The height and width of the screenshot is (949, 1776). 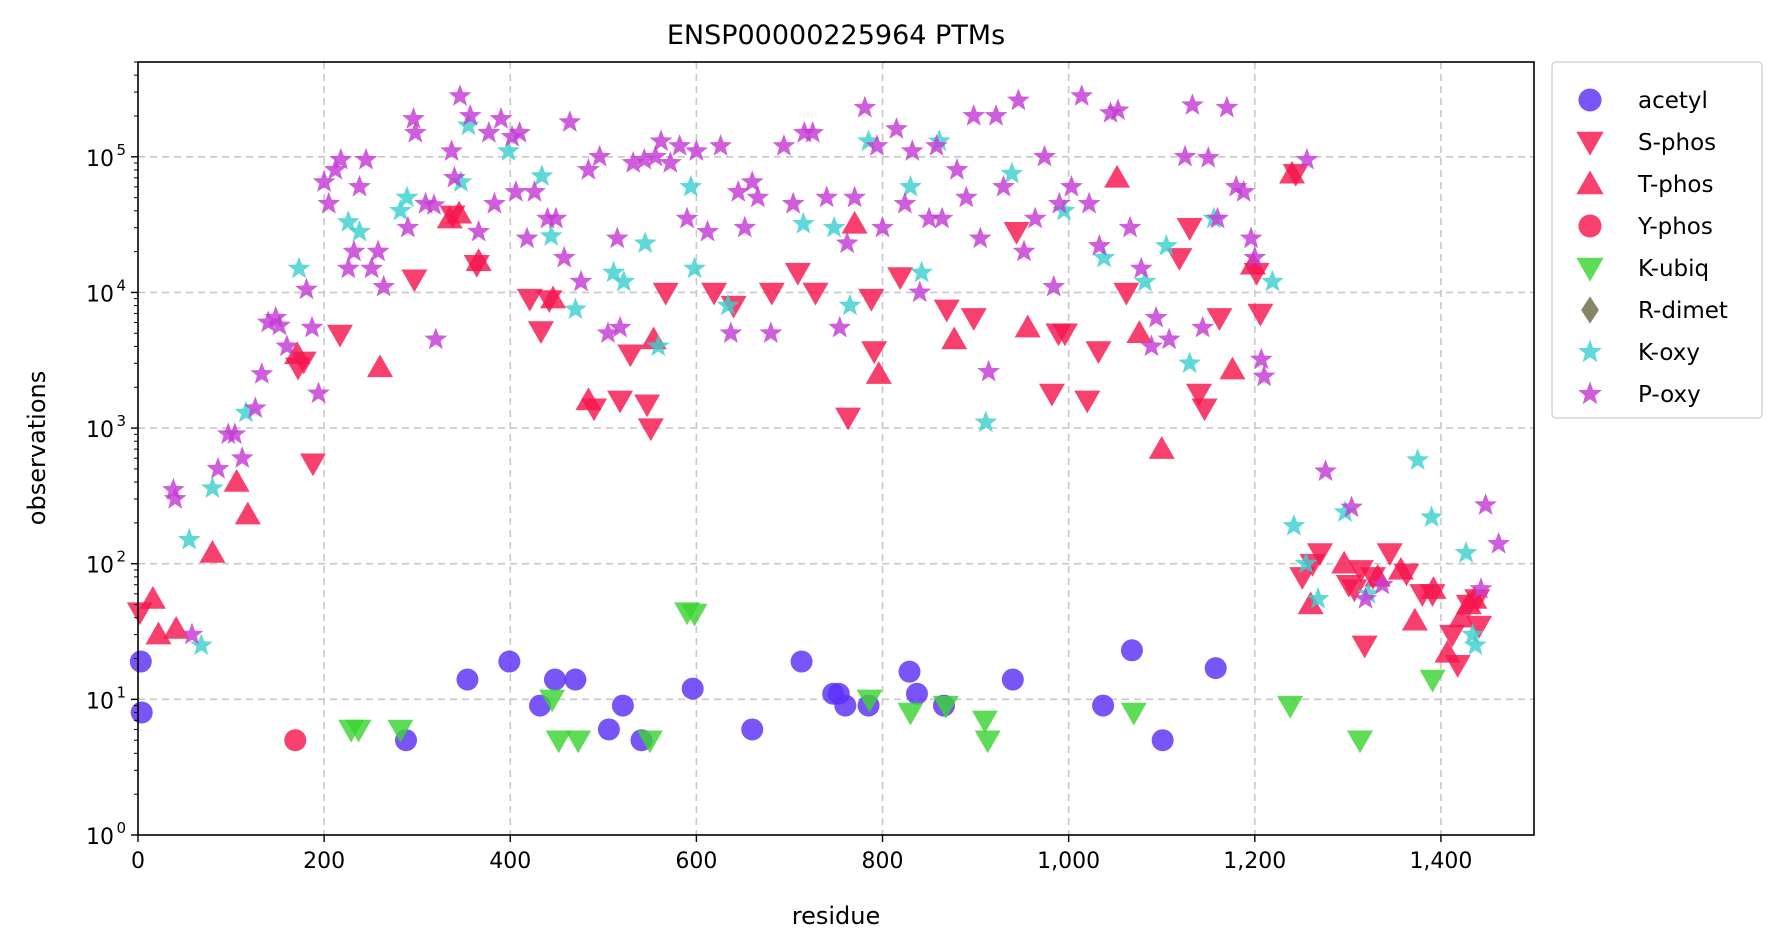 I want to click on Y-phos-point, so click(x=295, y=740).